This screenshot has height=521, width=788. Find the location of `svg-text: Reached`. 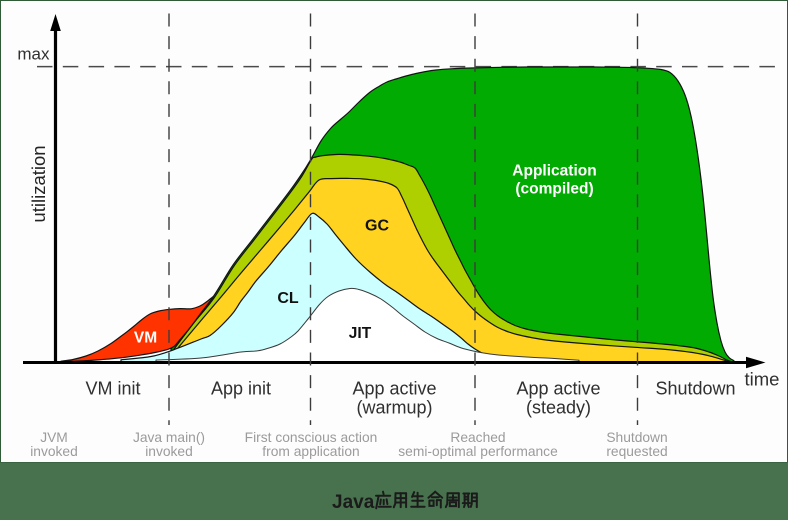

svg-text: Reached is located at coordinates (477, 437).